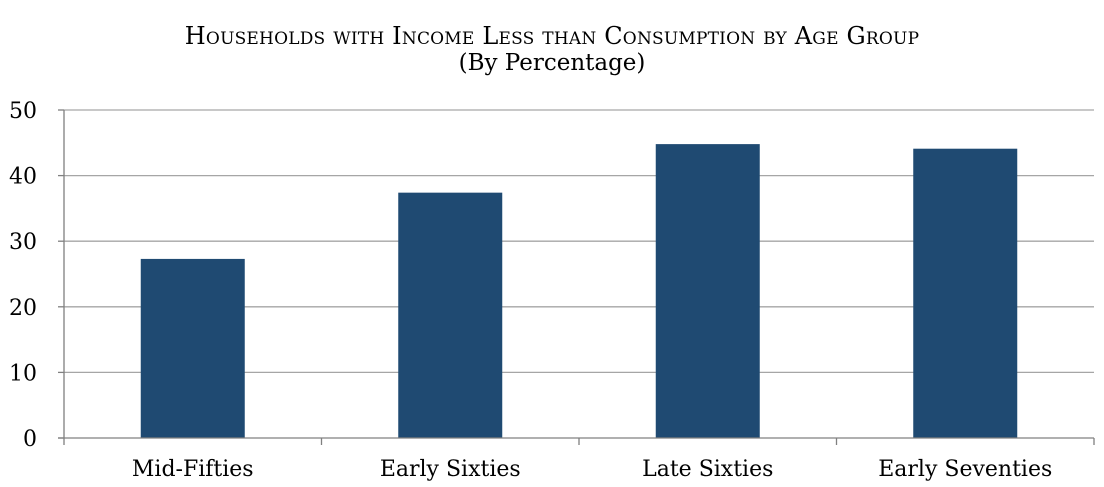  What do you see at coordinates (23, 373) in the screenshot?
I see `y-tick-label: 10` at bounding box center [23, 373].